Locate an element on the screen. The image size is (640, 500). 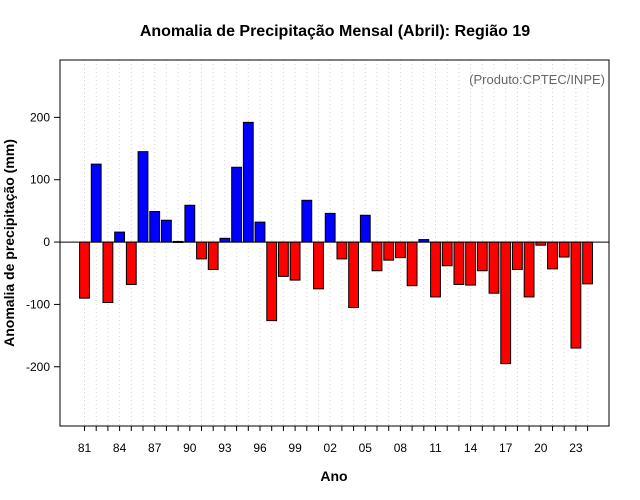
bar-1986 is located at coordinates (143, 197).